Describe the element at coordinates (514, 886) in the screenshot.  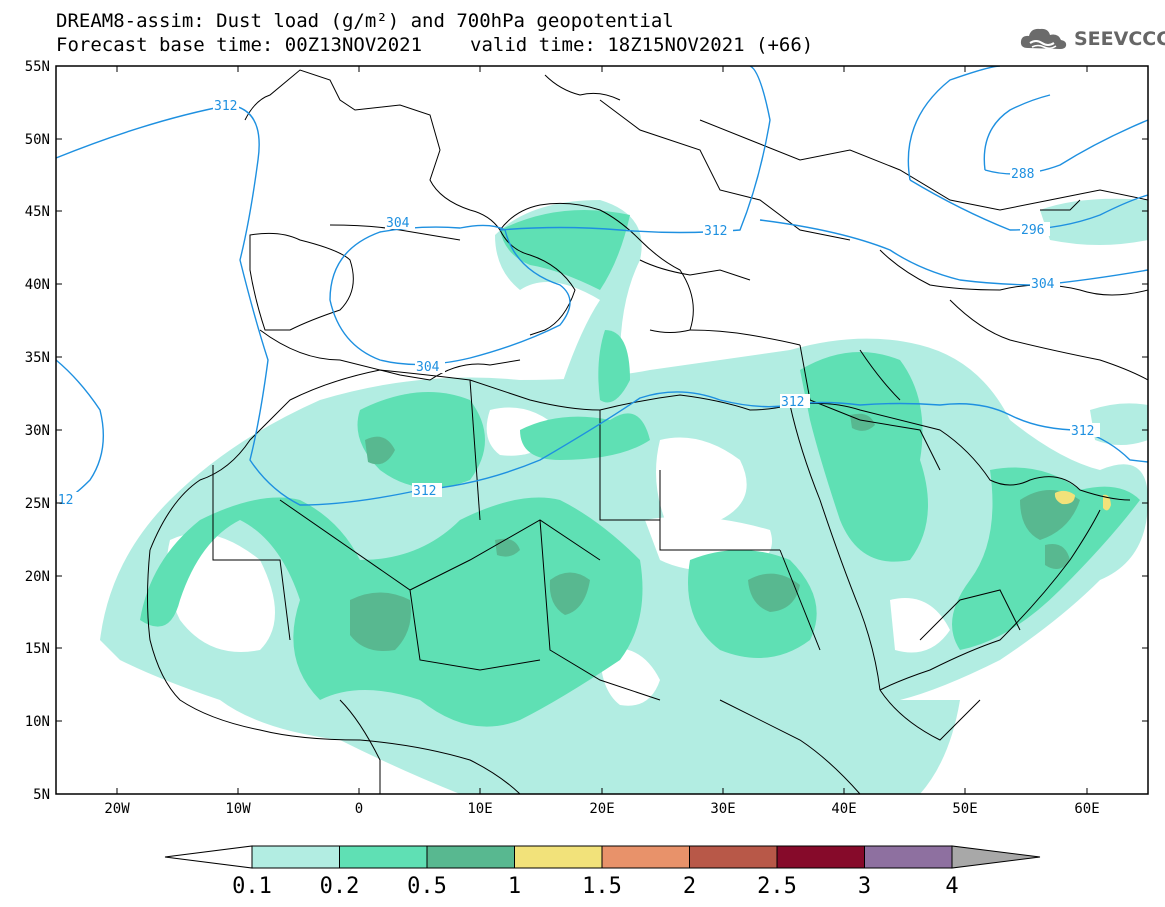
I see `colorbar-label: 1` at that location.